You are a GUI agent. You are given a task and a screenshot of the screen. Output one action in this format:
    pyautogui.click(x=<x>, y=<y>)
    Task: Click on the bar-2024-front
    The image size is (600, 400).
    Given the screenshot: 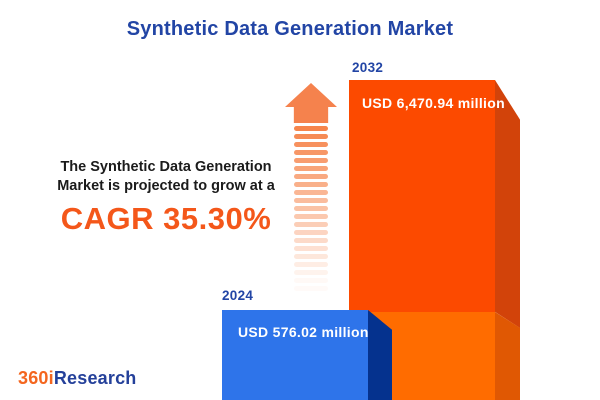 What is the action you would take?
    pyautogui.click(x=295, y=355)
    